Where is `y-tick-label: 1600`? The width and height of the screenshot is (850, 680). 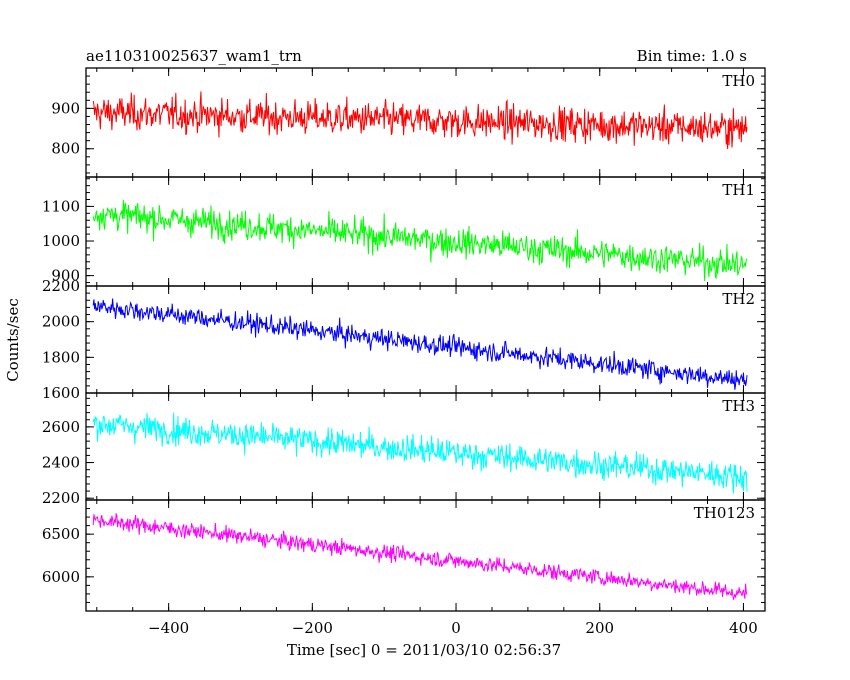 y-tick-label: 1600 is located at coordinates (61, 393).